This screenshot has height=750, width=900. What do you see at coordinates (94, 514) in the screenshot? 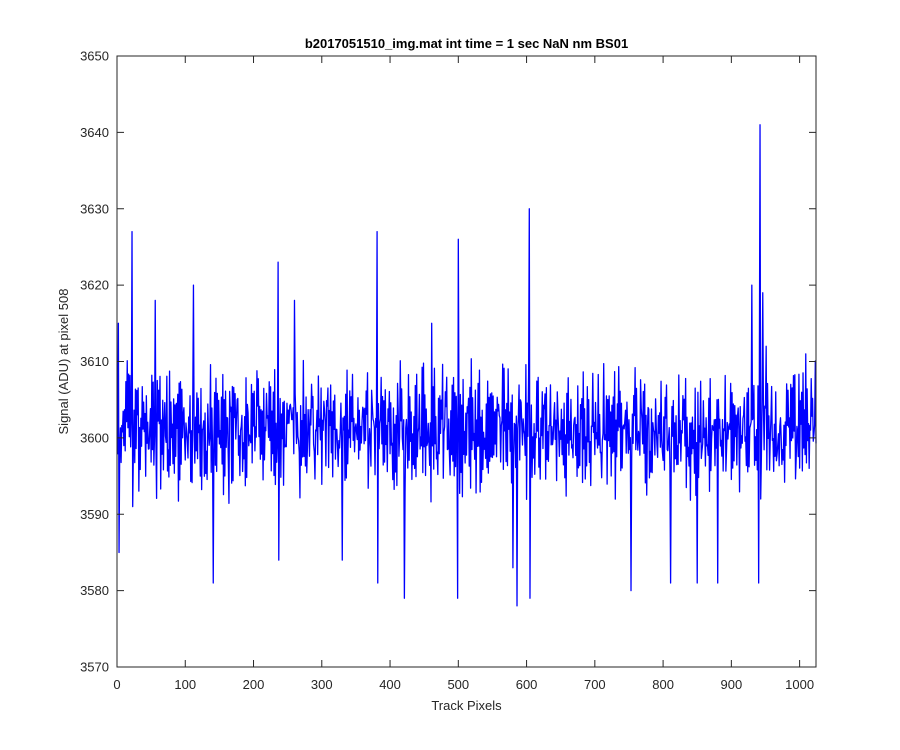
I see `y-tick-label: 3590` at bounding box center [94, 514].